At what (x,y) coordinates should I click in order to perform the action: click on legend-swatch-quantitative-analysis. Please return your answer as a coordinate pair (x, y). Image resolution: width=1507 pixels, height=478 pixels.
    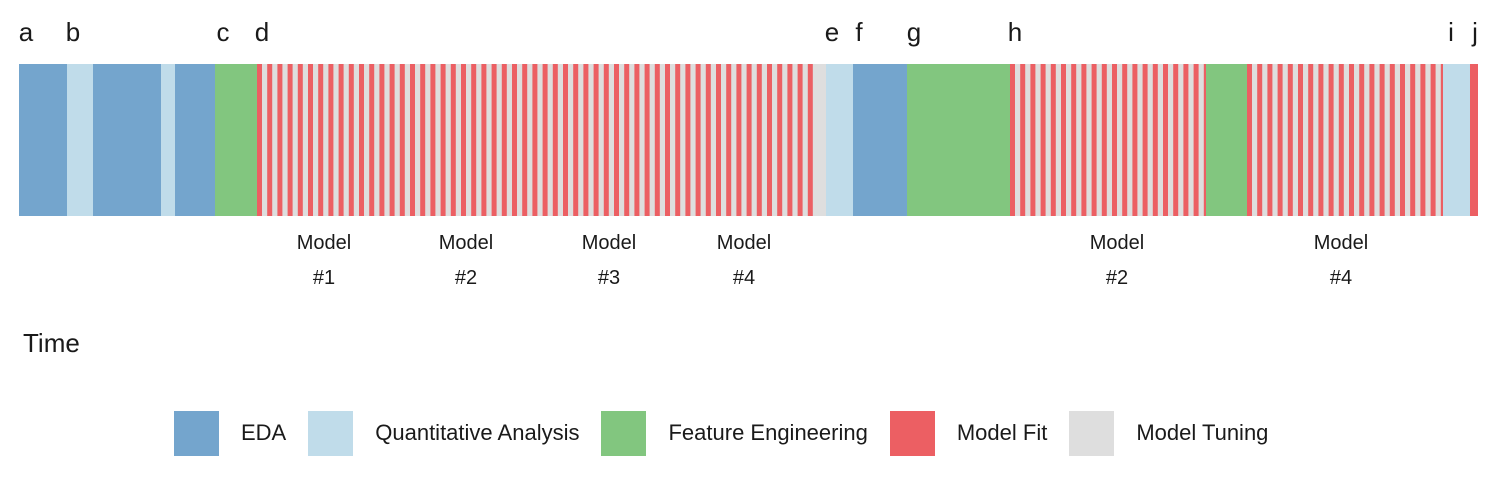
    Looking at the image, I should click on (331, 433).